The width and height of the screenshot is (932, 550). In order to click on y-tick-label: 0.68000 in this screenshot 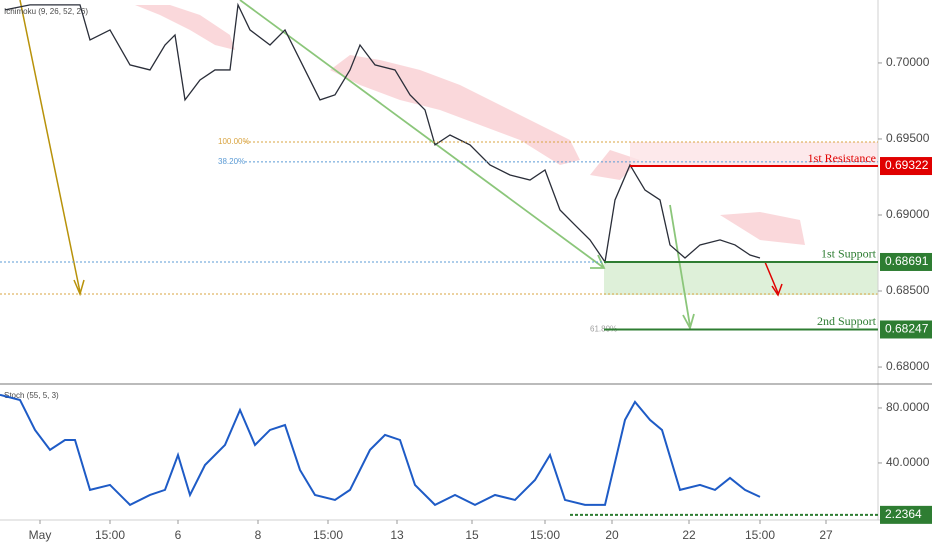, I will do `click(908, 366)`.